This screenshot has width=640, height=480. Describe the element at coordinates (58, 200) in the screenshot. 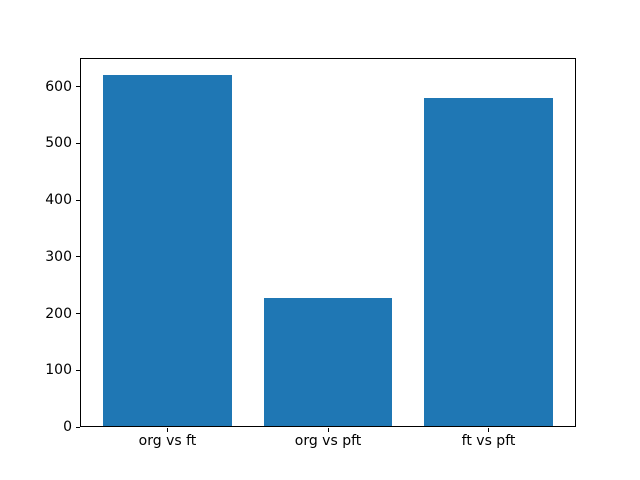

I see `y-tick-label: 400` at that location.